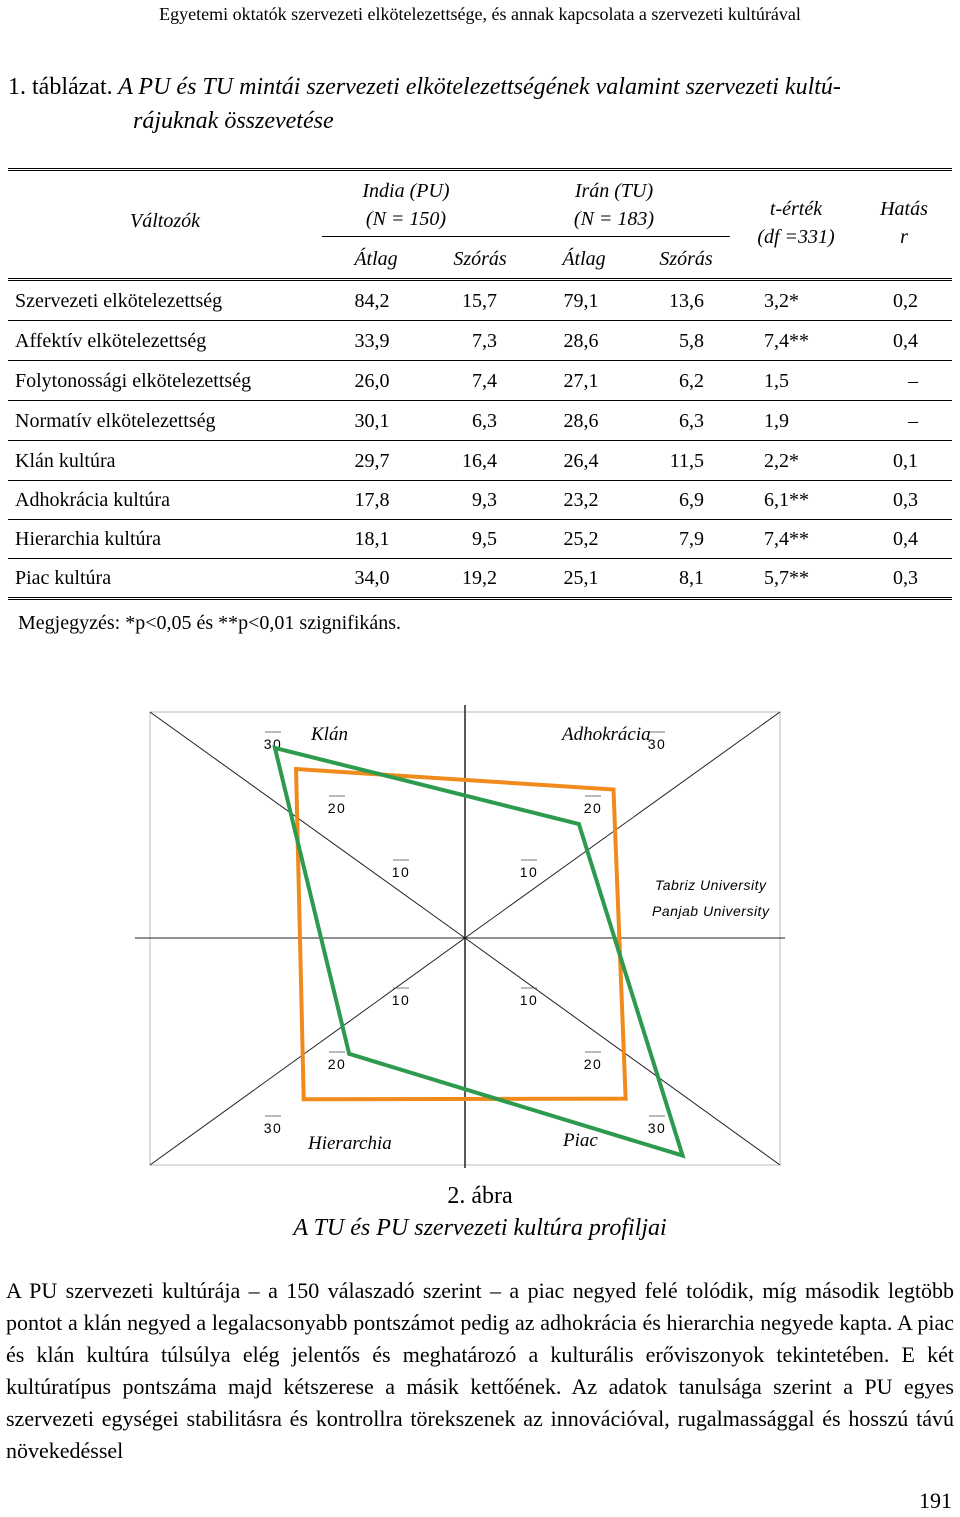 The height and width of the screenshot is (1517, 960). What do you see at coordinates (406, 191) in the screenshot?
I see `header-india-group: India (PU)` at bounding box center [406, 191].